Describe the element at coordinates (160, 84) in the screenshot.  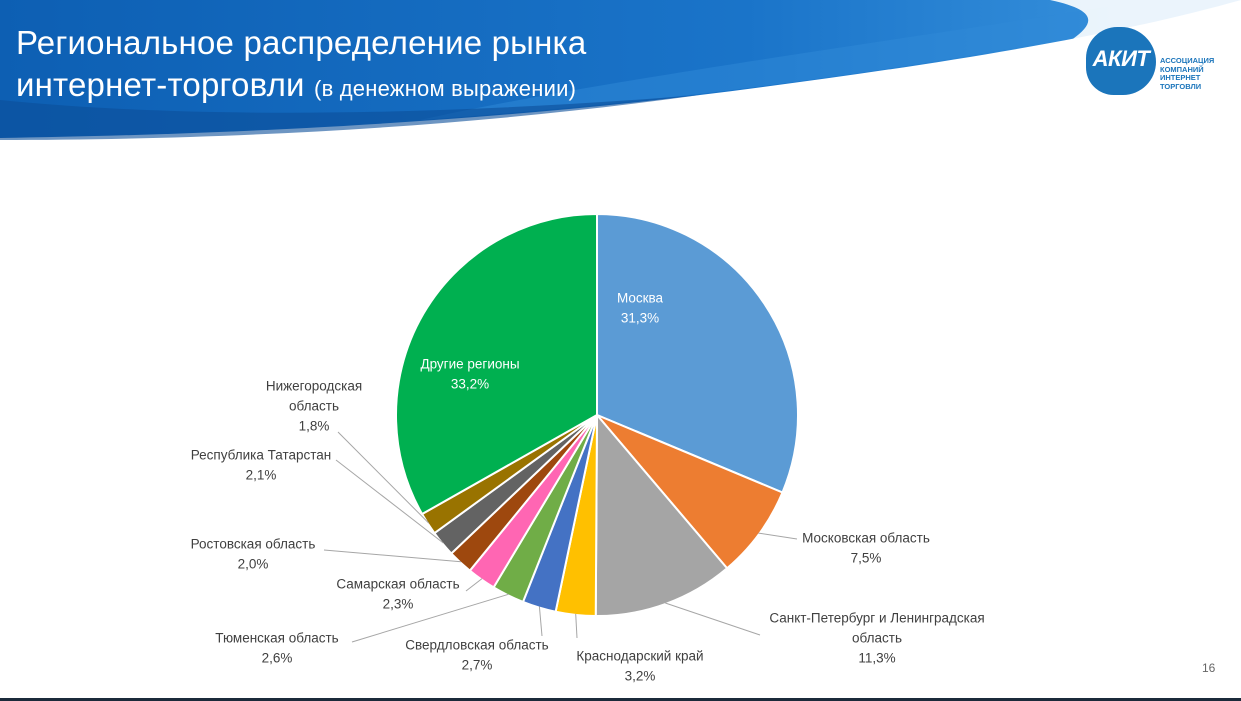
I see `title-line-2: интернет-торговли` at that location.